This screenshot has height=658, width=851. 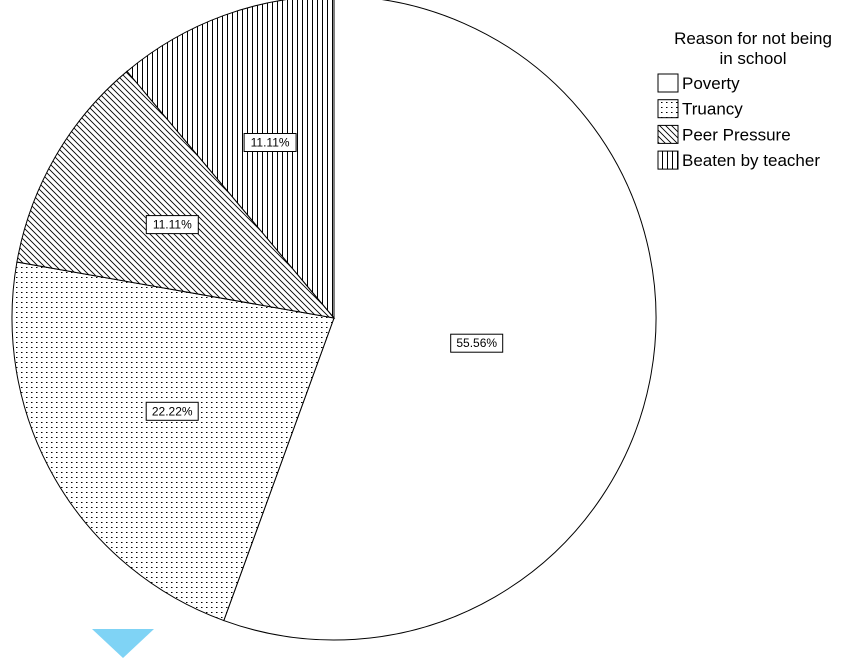 I want to click on legend-item-truancy: Truancy, so click(x=700, y=109).